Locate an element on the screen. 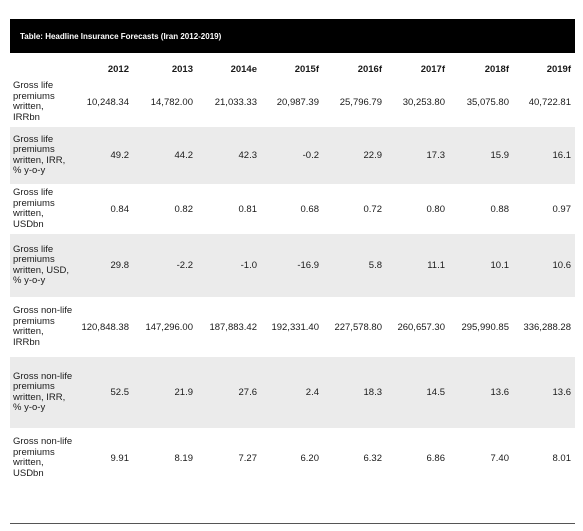 This screenshot has width=583, height=531. table-cell: 22.9 is located at coordinates (354, 155).